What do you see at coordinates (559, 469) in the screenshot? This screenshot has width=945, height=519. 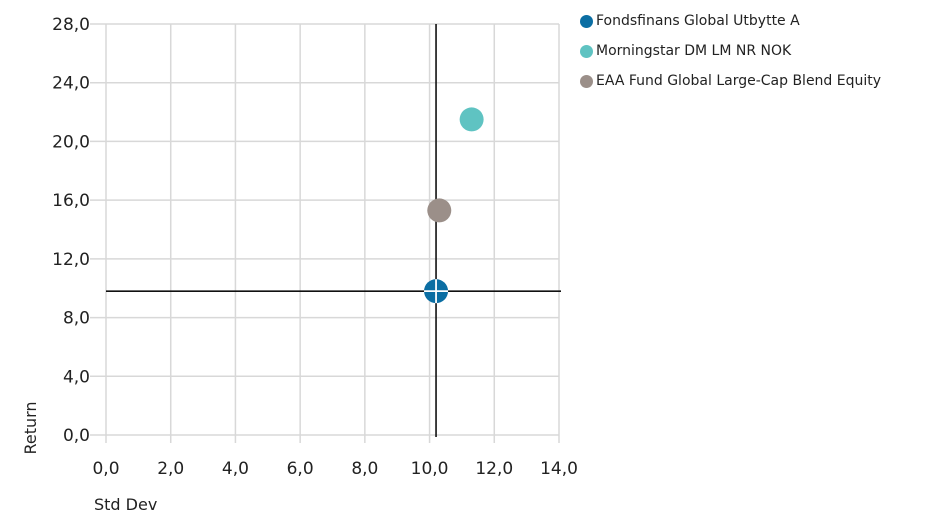 I see `x-tick-label: 14,0` at bounding box center [559, 469].